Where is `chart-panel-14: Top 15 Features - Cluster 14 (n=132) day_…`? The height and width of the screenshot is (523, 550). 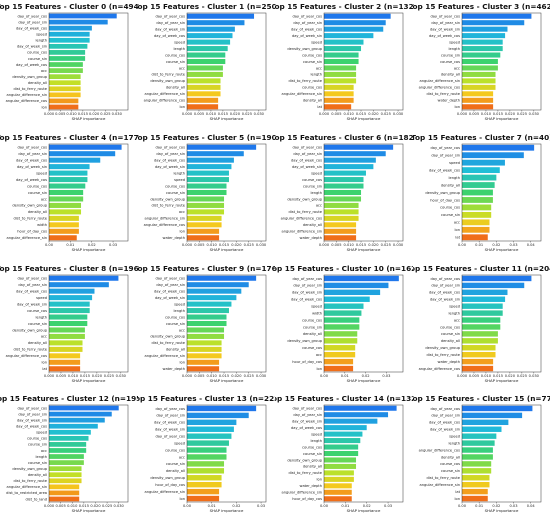
chart-panel-14: Top 15 Features - Cluster 14 (n=132) day_… is located at coordinates (344, 453).